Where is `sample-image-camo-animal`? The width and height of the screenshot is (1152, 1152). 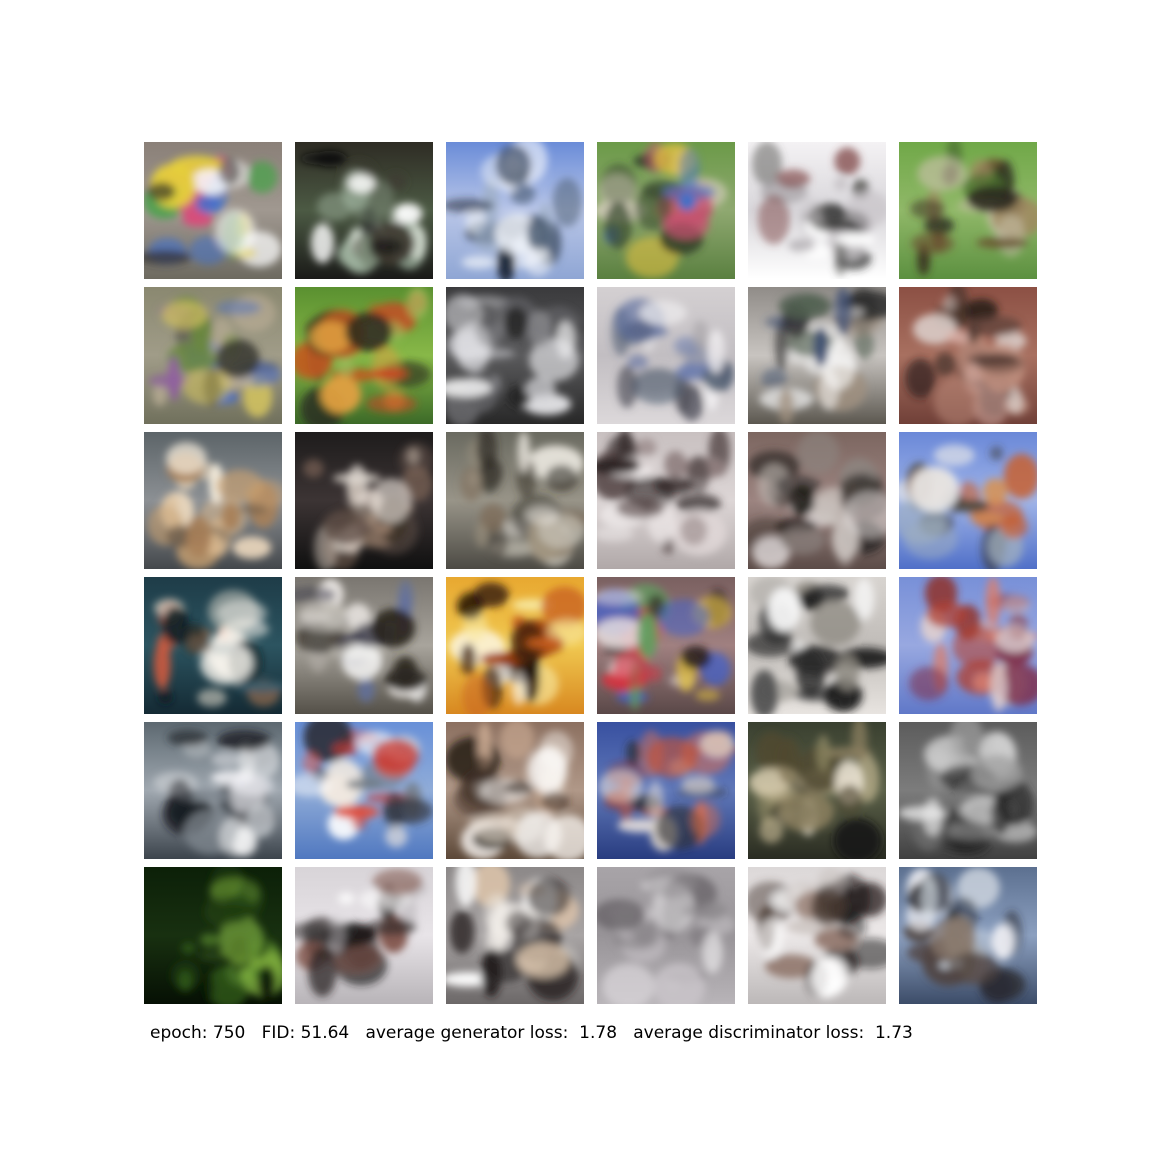 sample-image-camo-animal is located at coordinates (817, 790).